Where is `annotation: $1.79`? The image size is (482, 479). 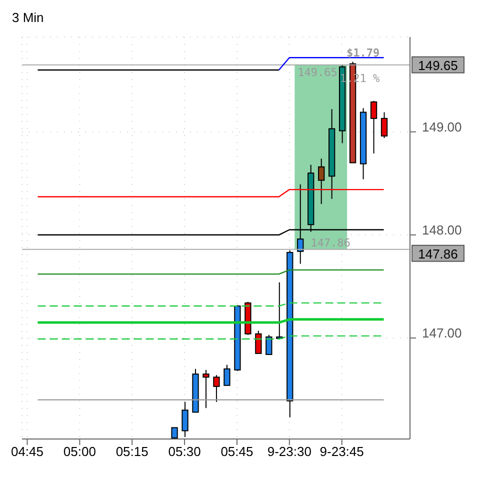
annotation: $1.79 is located at coordinates (363, 53).